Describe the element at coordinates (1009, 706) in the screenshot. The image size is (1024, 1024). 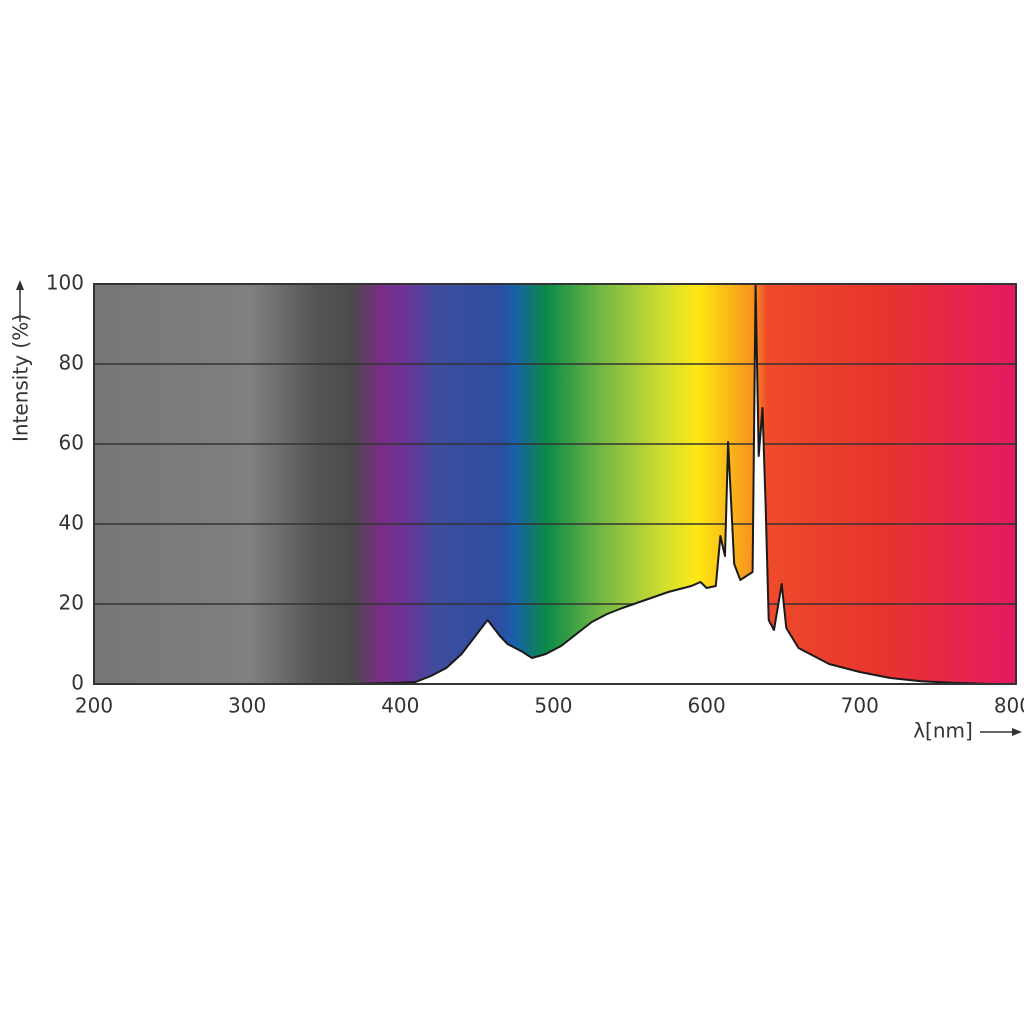
I see `x-tick-label: 800` at that location.